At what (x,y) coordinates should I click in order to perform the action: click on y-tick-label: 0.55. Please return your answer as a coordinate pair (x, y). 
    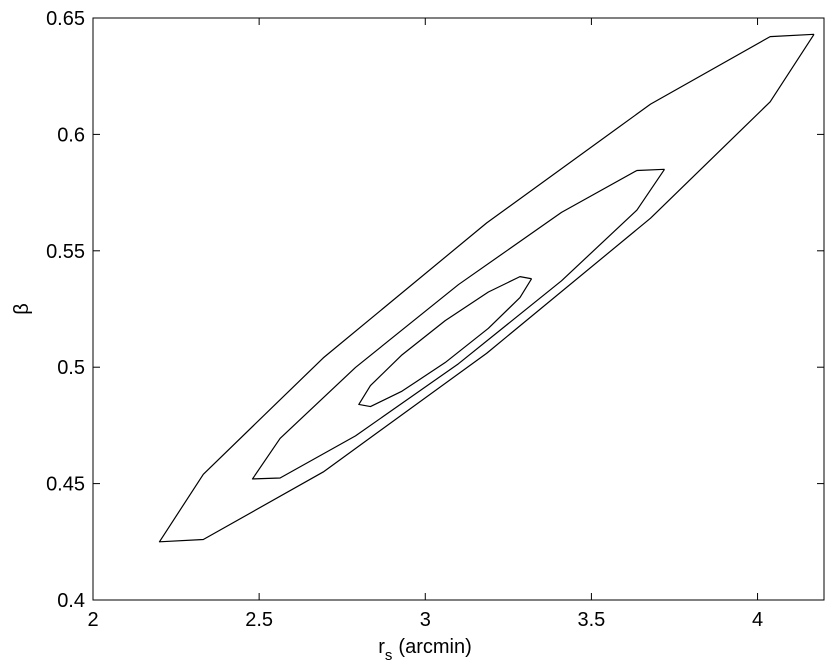
    Looking at the image, I should click on (65, 252).